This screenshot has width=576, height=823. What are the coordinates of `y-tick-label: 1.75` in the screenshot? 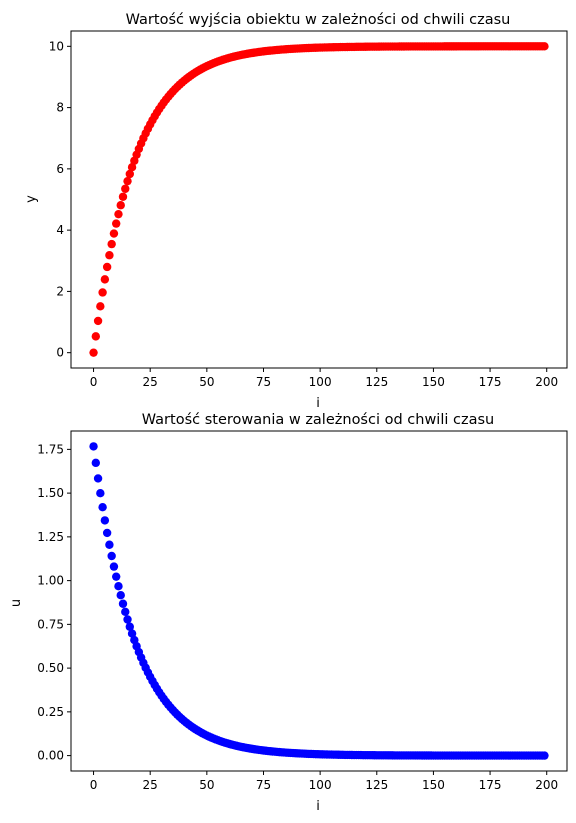 It's located at (50, 449).